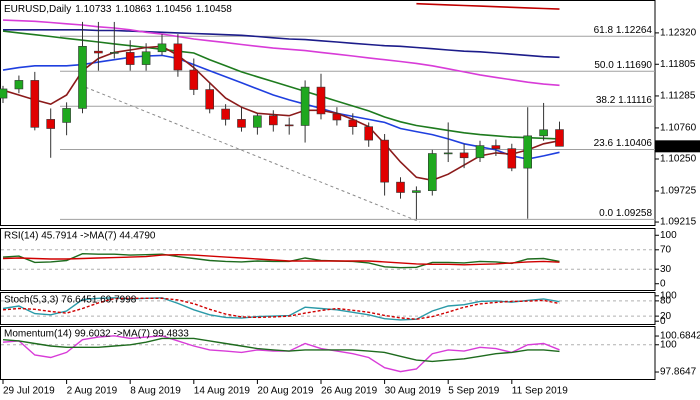 This screenshot has width=700, height=400. What do you see at coordinates (623, 143) in the screenshot?
I see `fib-label: 23.6 1.10406` at bounding box center [623, 143].